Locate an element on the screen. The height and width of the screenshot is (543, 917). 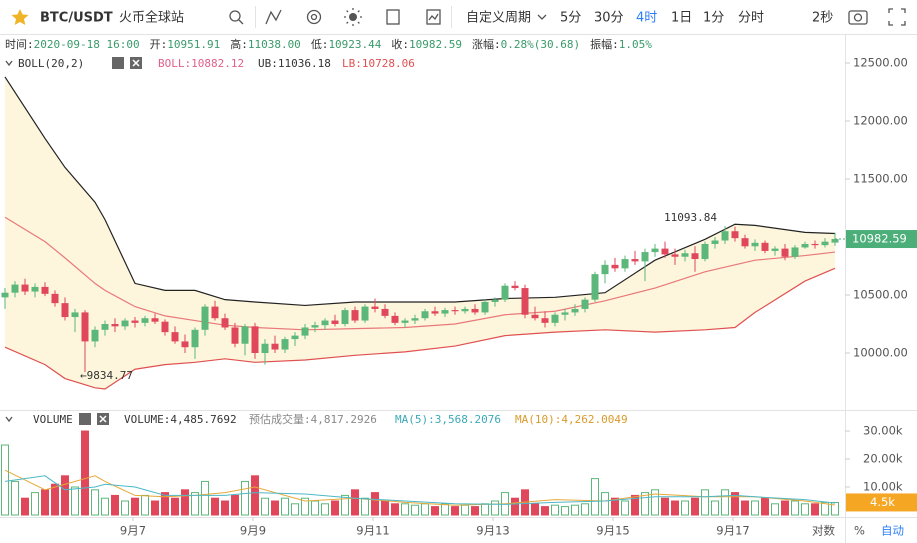
percent-toggle: % is located at coordinates (859, 531).